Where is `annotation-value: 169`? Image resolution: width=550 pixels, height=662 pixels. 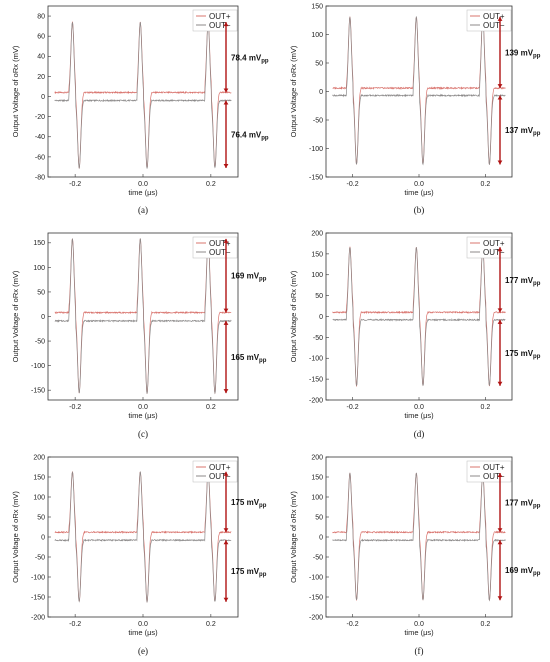
annotation-value: 169 is located at coordinates (238, 276).